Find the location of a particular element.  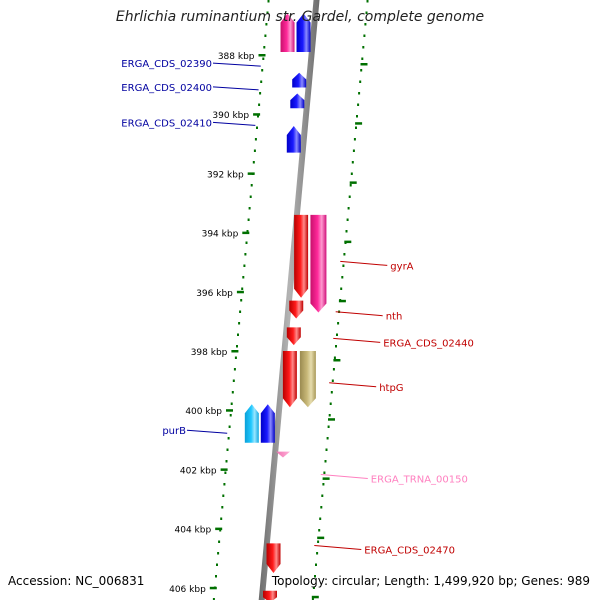

ruler-tick-label: 390 kbp is located at coordinates (230, 116).